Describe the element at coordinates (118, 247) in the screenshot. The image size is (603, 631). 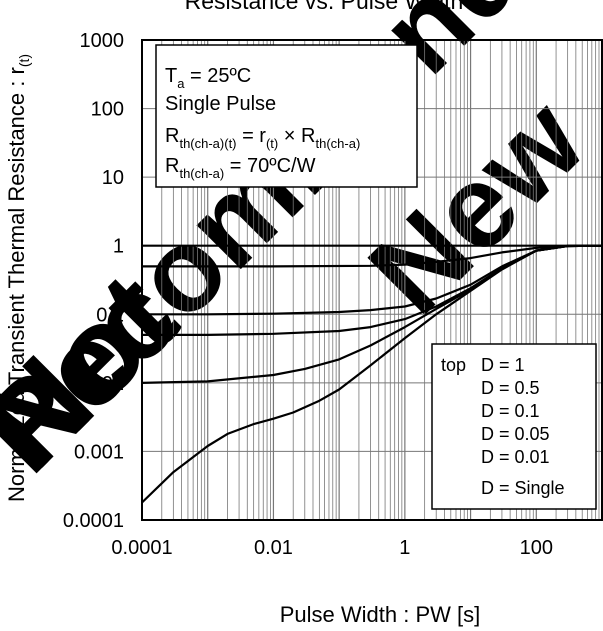
I see `y-tick-label: 1` at that location.